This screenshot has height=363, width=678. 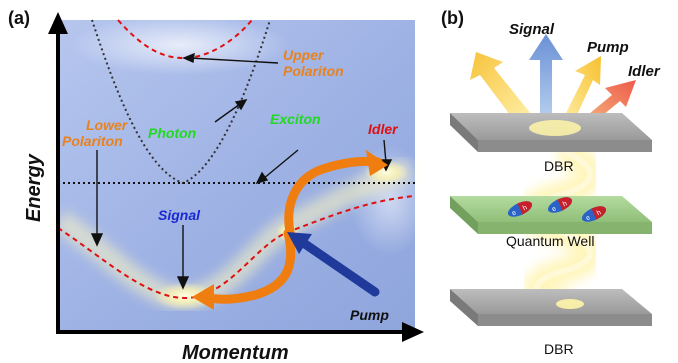 What do you see at coordinates (313, 71) in the screenshot?
I see `upper-polariton-label-2: Polariton` at bounding box center [313, 71].